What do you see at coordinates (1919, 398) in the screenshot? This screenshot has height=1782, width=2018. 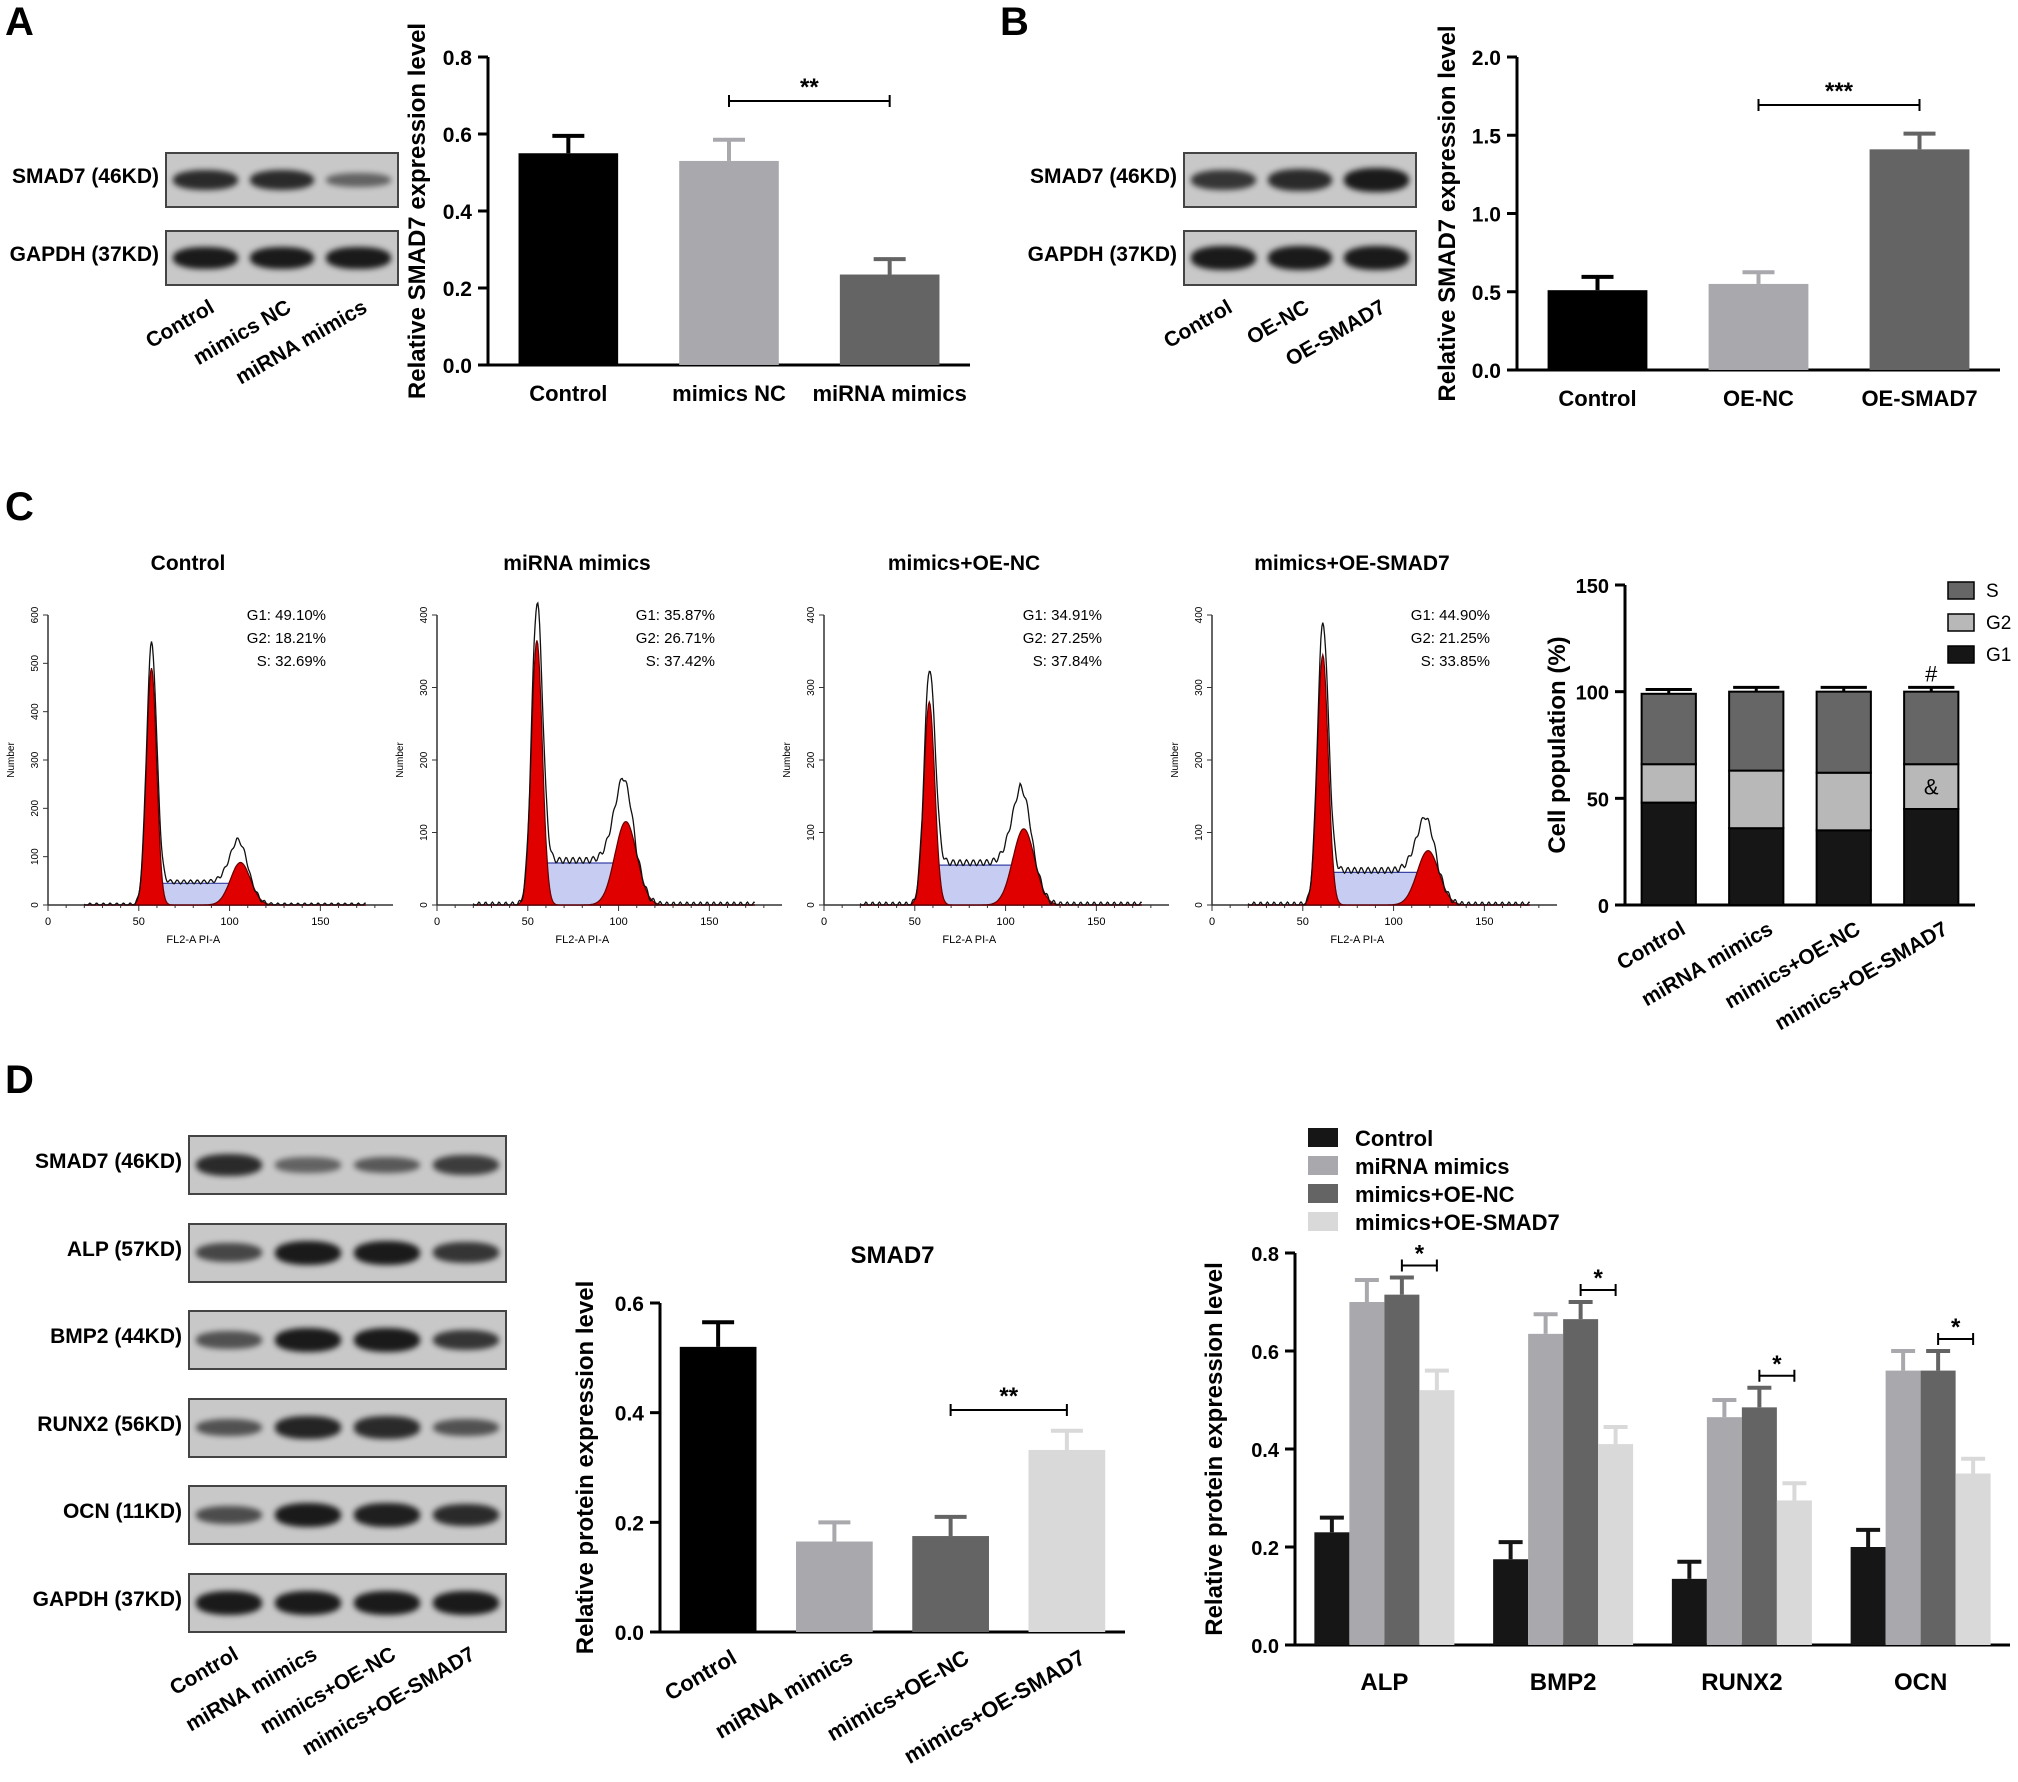 I see `chart-b-x-tick-label: OE-SMAD7` at bounding box center [1919, 398].